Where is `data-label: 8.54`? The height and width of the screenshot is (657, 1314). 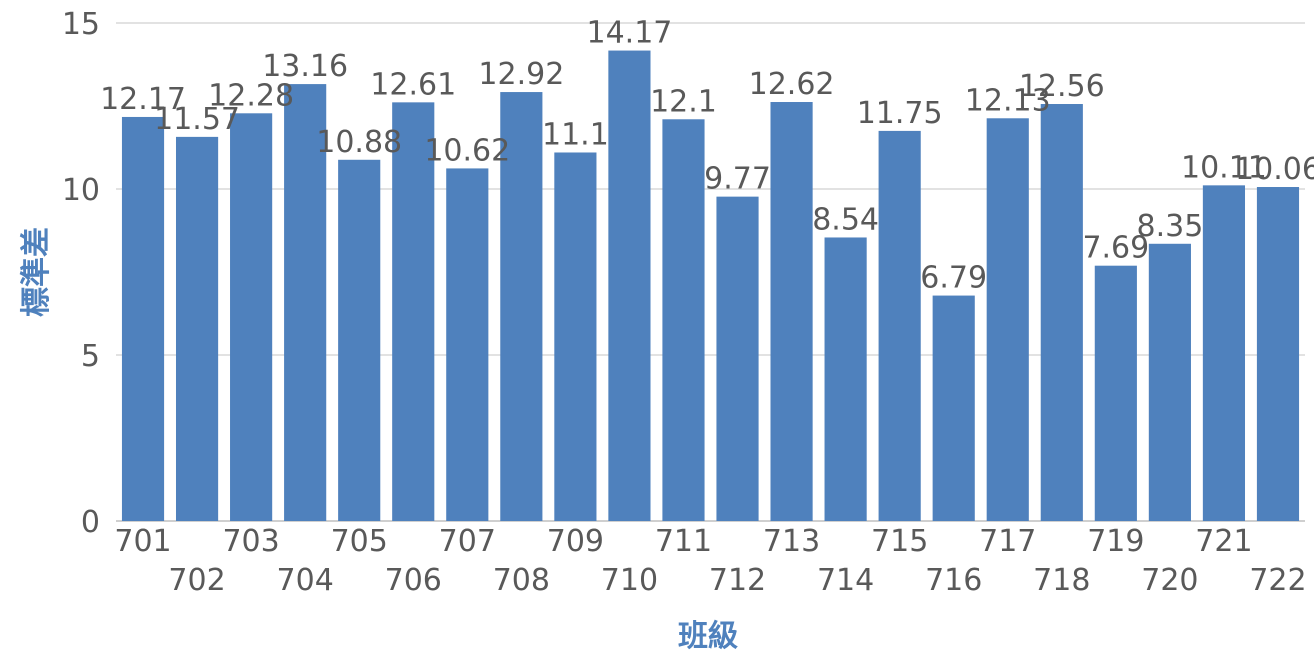
data-label: 8.54 is located at coordinates (845, 219).